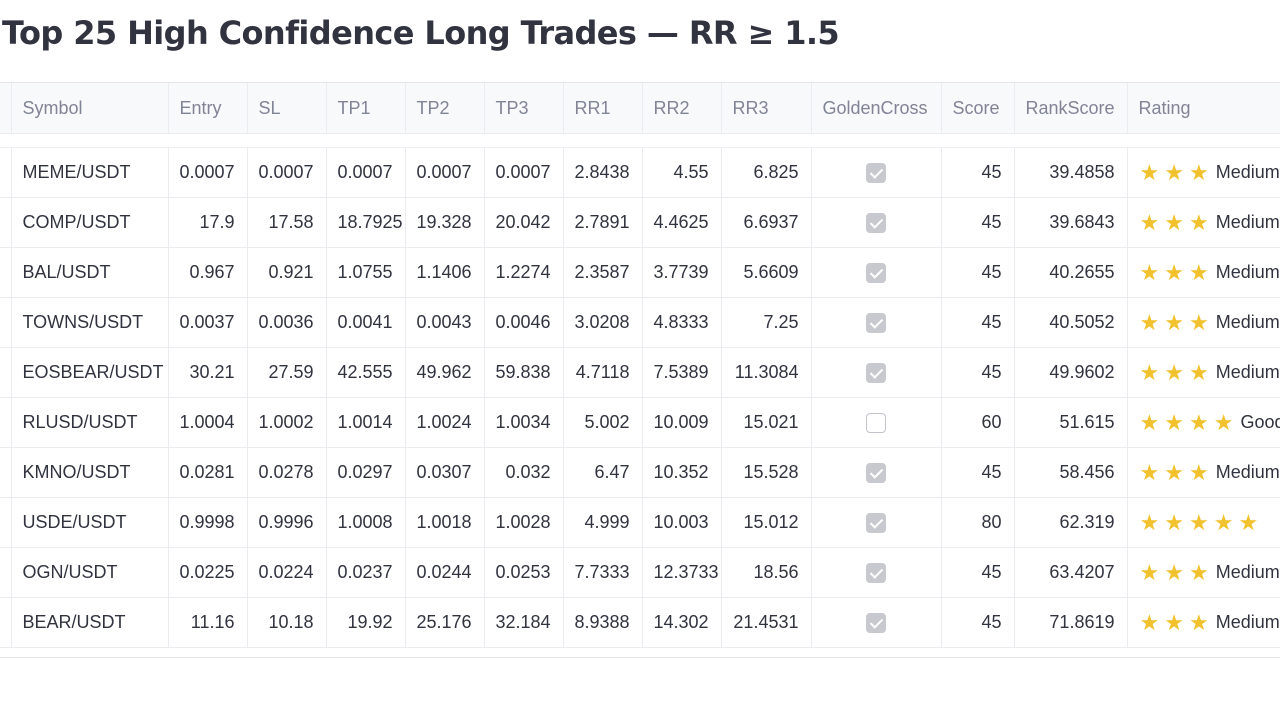 This screenshot has width=1280, height=720. What do you see at coordinates (90, 572) in the screenshot?
I see `symbol-cell: OGN/USDT` at bounding box center [90, 572].